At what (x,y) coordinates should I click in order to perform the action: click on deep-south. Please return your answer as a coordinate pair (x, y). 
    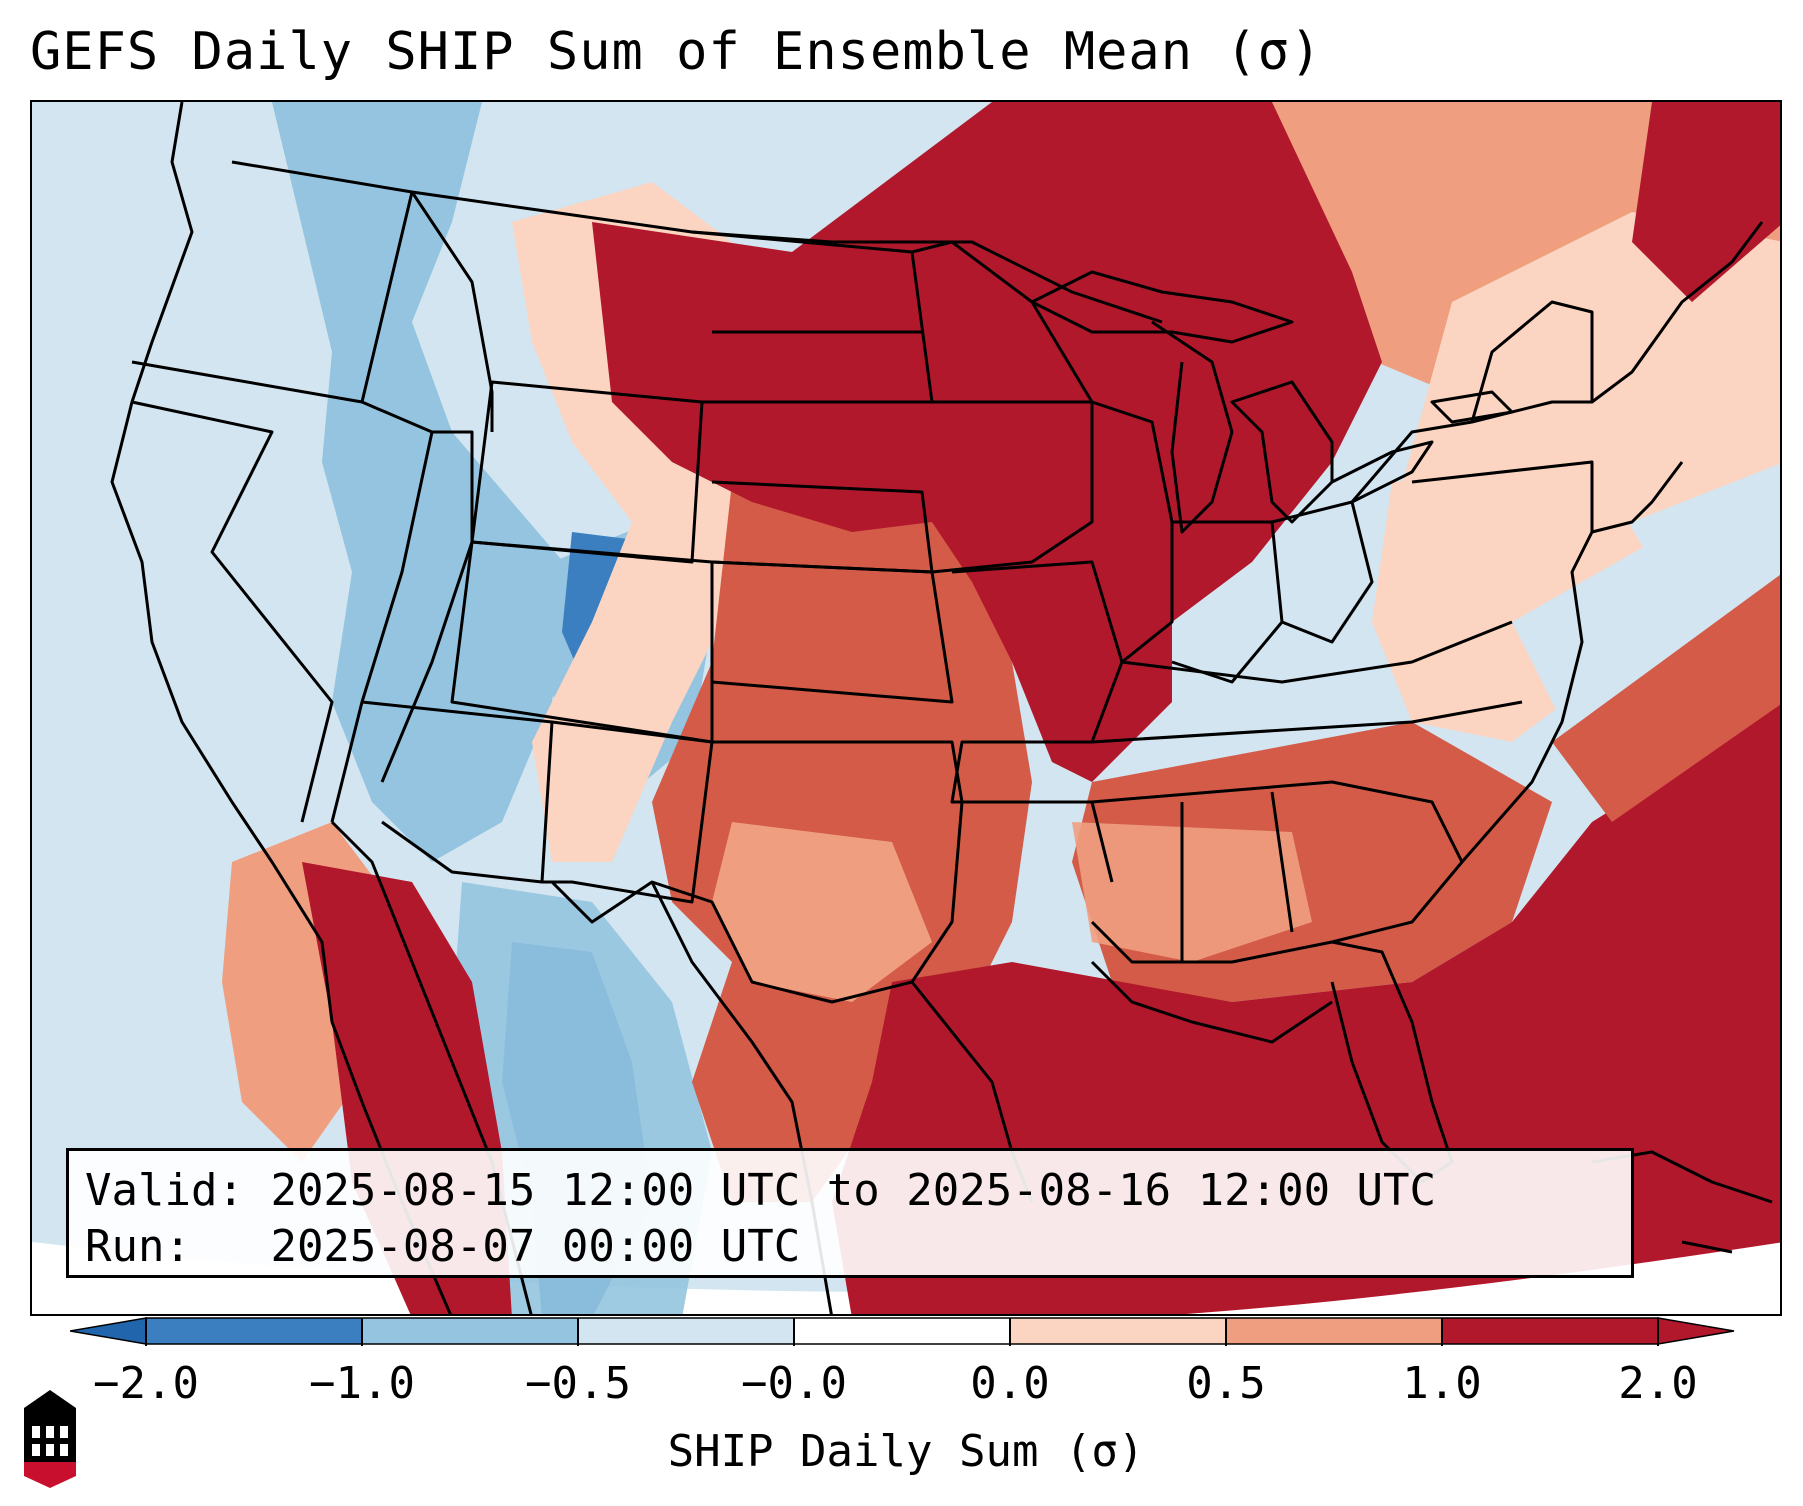
    Looking at the image, I should click on (1277, 872).